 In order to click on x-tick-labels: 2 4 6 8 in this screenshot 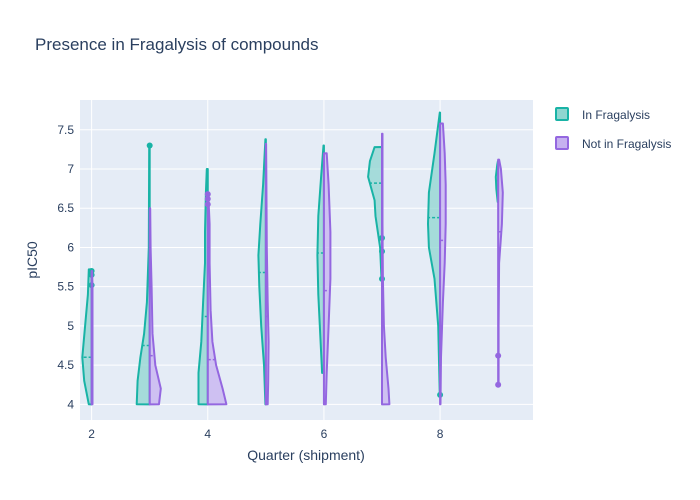, I will do `click(265, 434)`.